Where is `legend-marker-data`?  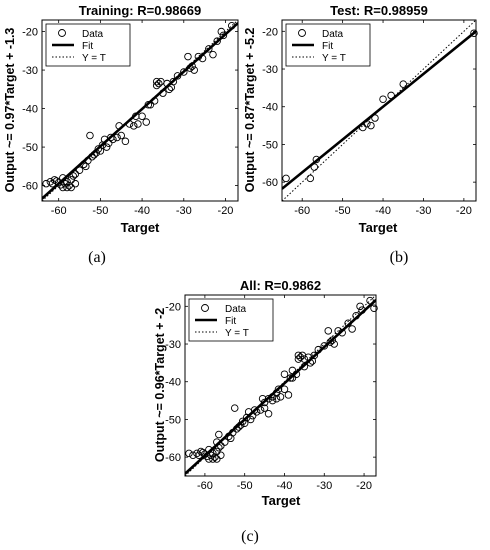 legend-marker-data is located at coordinates (62, 33).